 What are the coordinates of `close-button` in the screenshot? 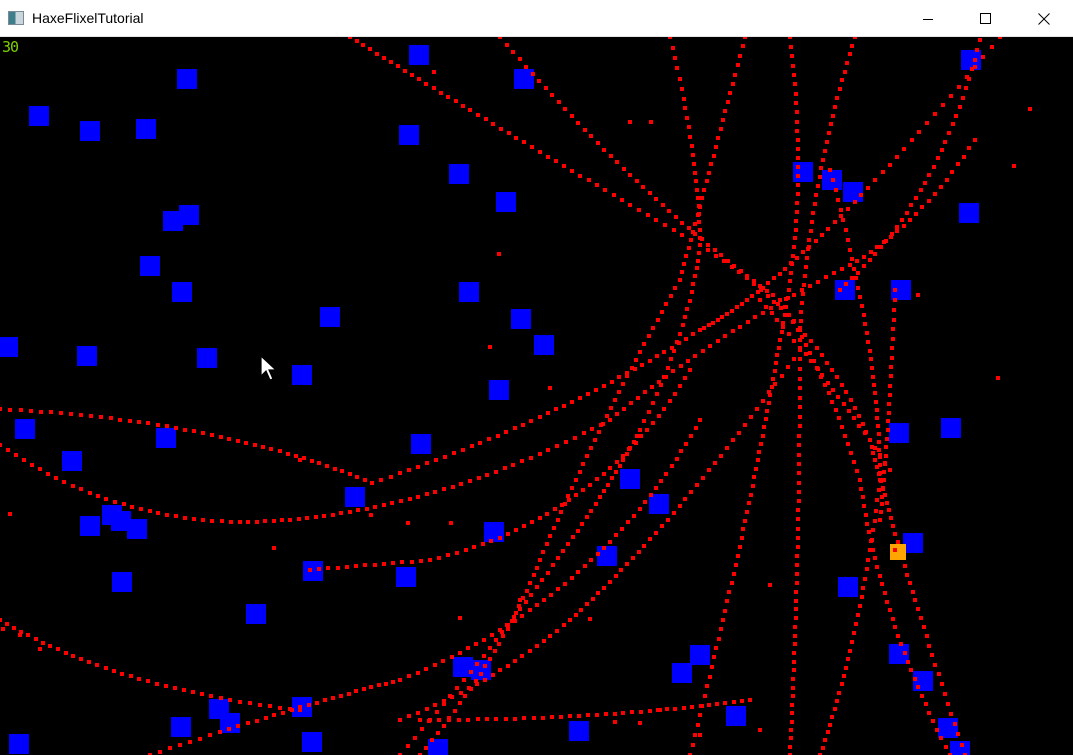 It's located at (1044, 18).